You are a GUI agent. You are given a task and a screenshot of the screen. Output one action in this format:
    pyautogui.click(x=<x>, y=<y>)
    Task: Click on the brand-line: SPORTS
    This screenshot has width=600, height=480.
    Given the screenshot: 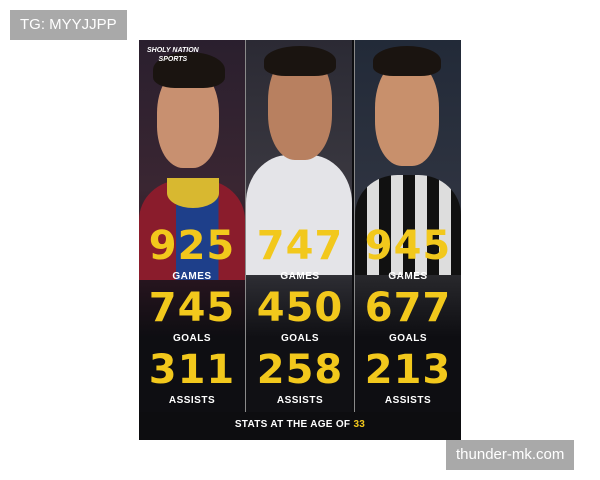 What is the action you would take?
    pyautogui.click(x=173, y=59)
    